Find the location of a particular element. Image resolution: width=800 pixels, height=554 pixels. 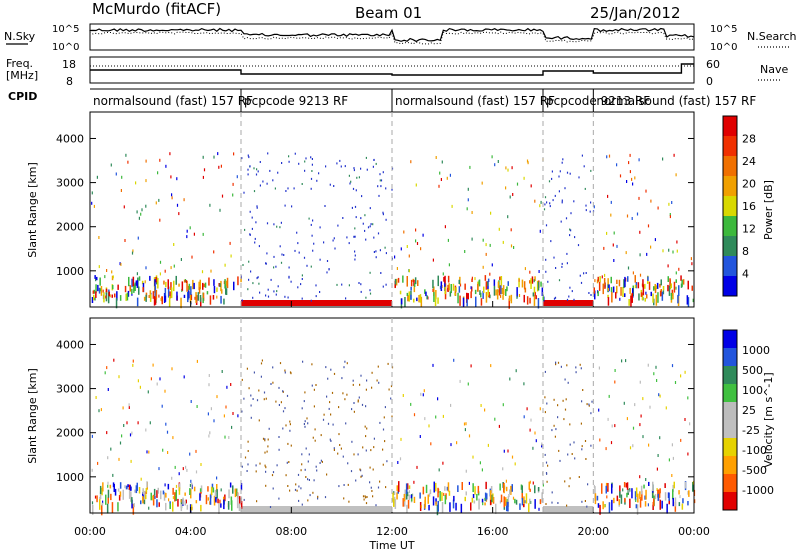

noise-tick-high: 10^5 is located at coordinates (65, 29).